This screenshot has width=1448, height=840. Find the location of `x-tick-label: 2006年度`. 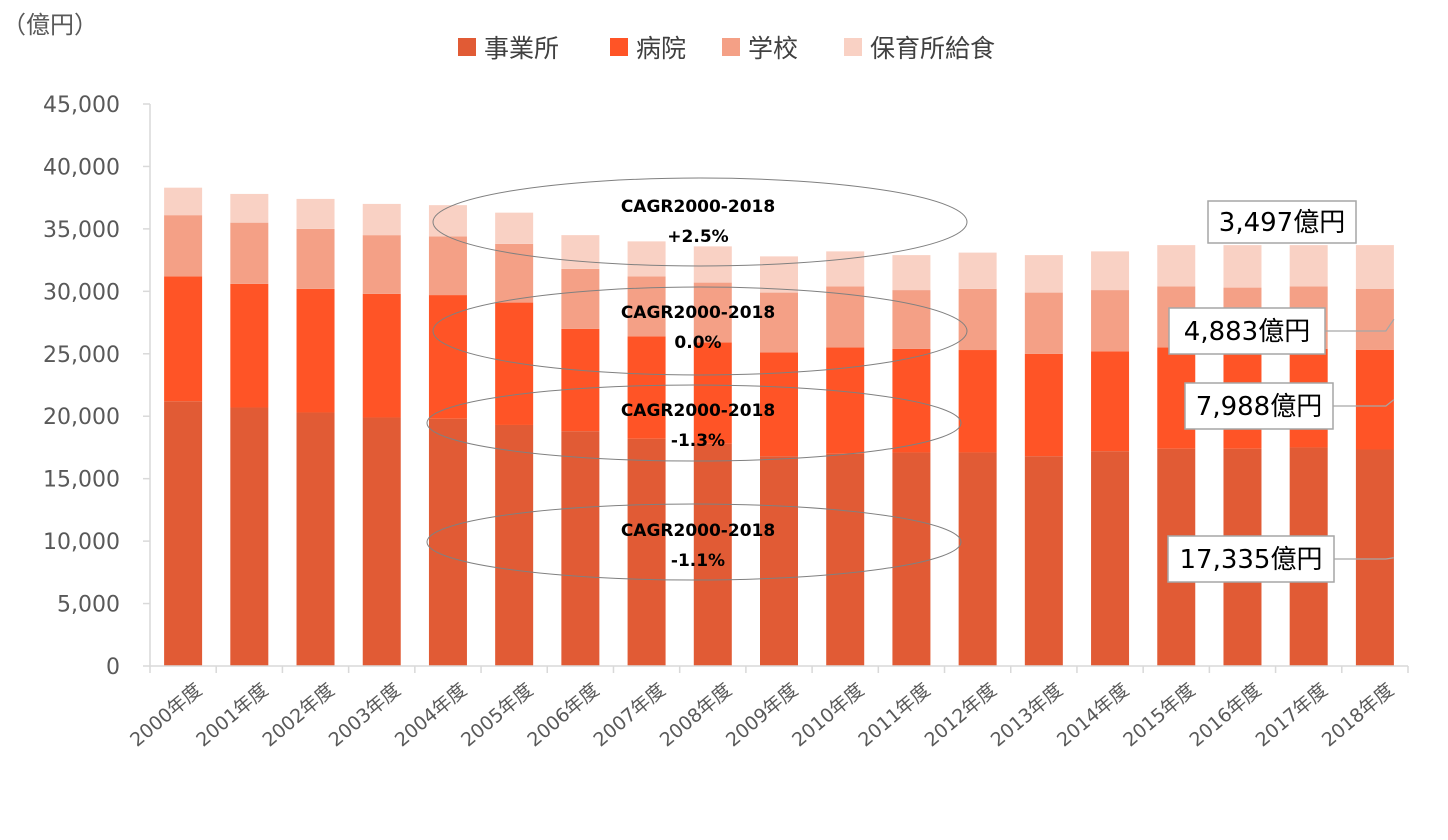

x-tick-label: 2006年度 is located at coordinates (563, 715).